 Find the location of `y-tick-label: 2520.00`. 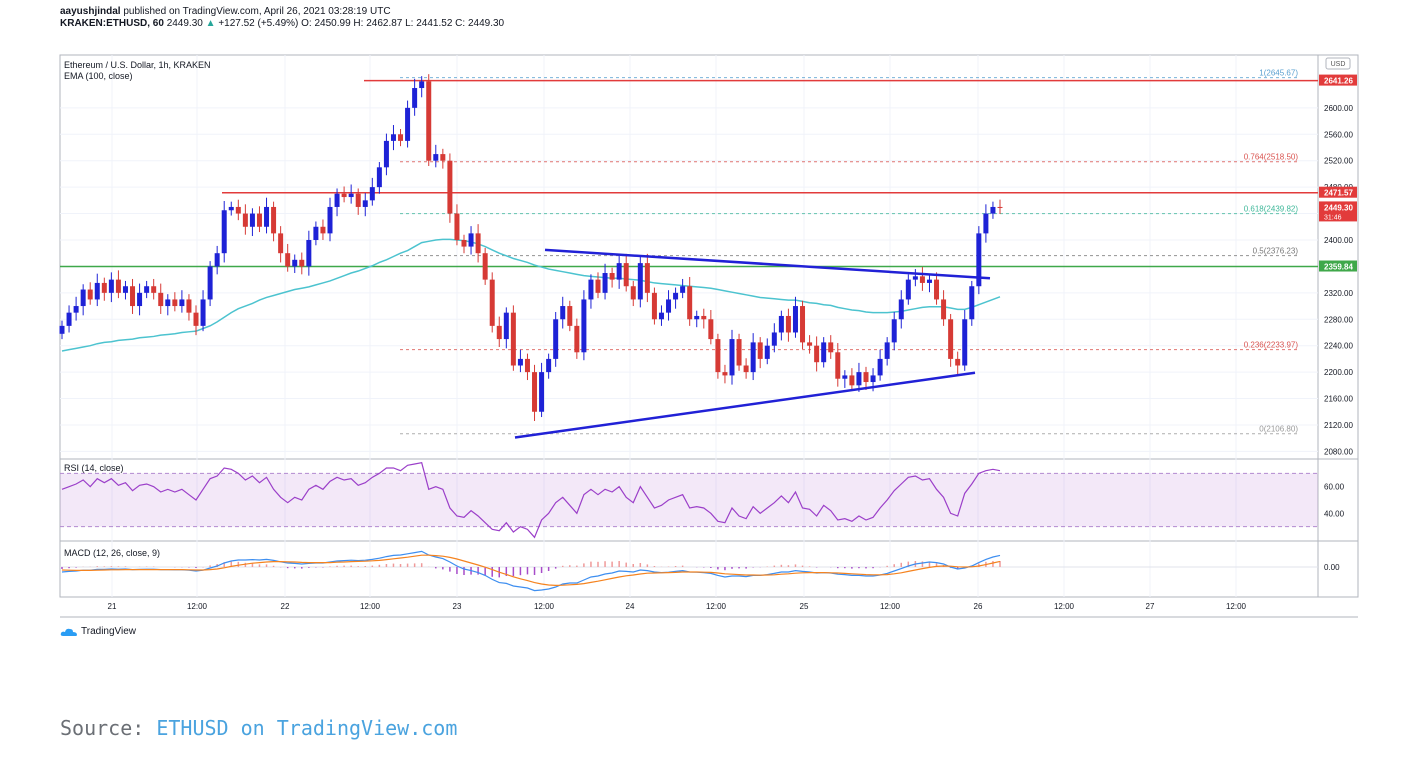

y-tick-label: 2520.00 is located at coordinates (1338, 161).